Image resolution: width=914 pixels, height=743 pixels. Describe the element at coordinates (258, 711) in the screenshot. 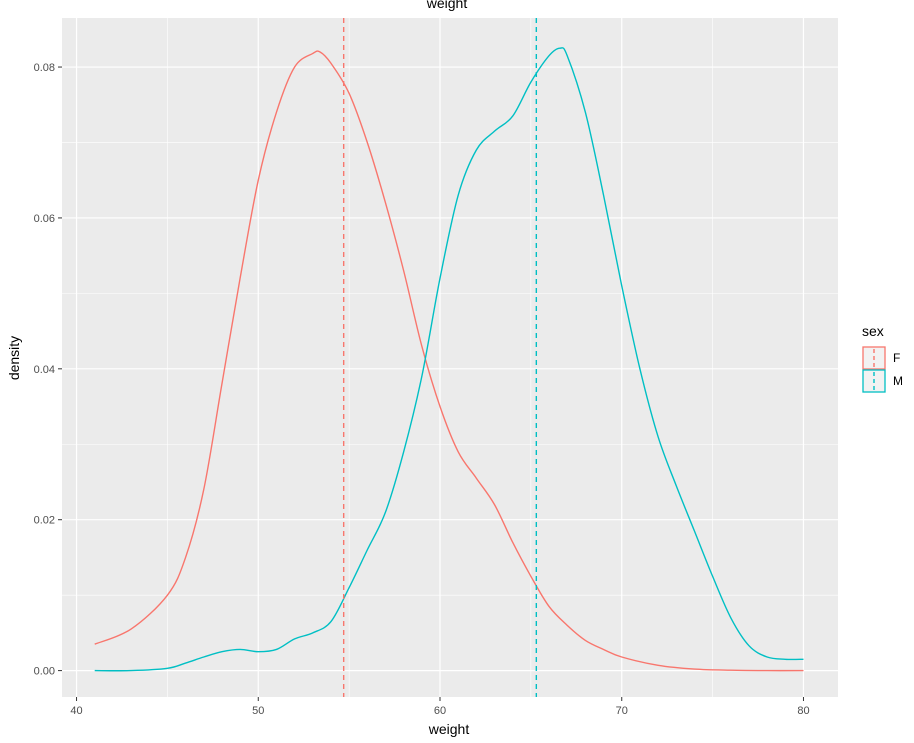

I see `x-tick-label: 50` at that location.